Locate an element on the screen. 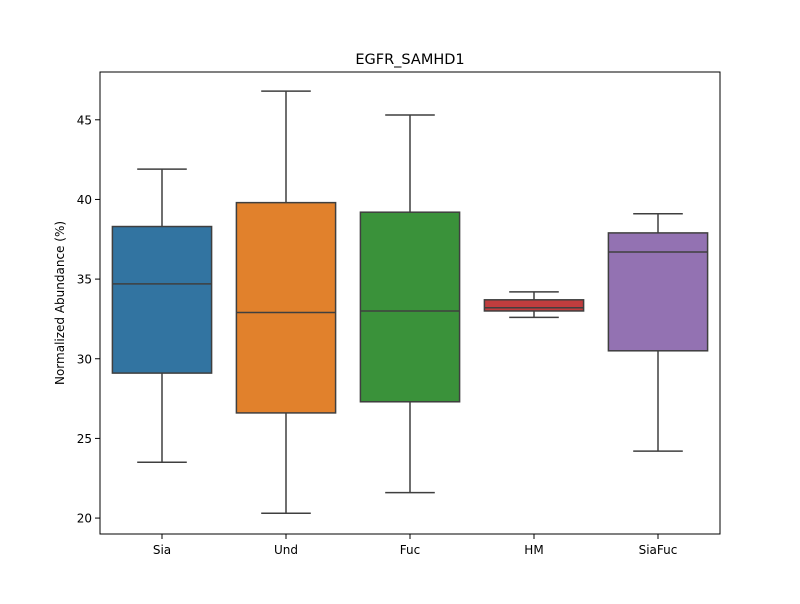  y-axis-label: Normalized Abundance (%) is located at coordinates (60, 303).